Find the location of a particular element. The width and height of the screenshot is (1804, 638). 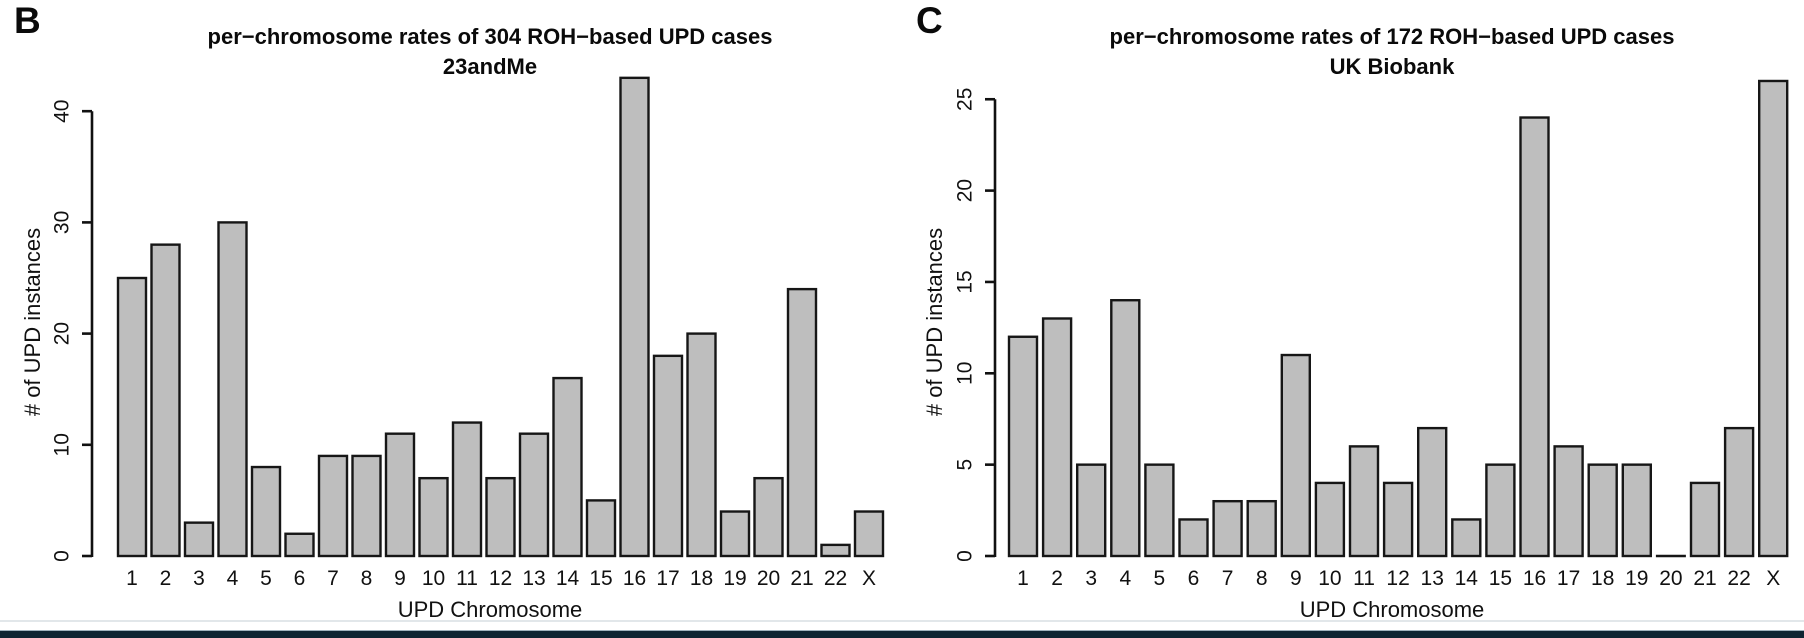

y-tick-label-10: 10 is located at coordinates (62, 444).